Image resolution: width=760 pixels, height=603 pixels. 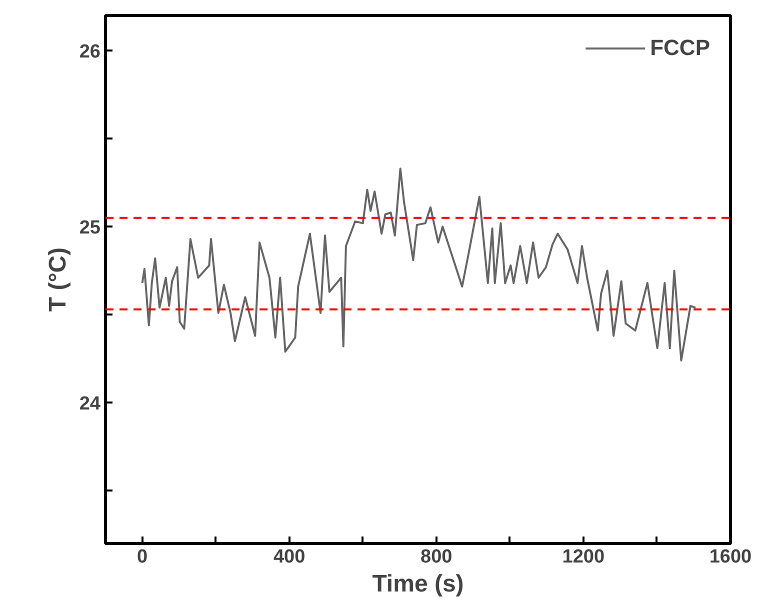 What do you see at coordinates (90, 228) in the screenshot?
I see `y-tick-label: 25` at bounding box center [90, 228].